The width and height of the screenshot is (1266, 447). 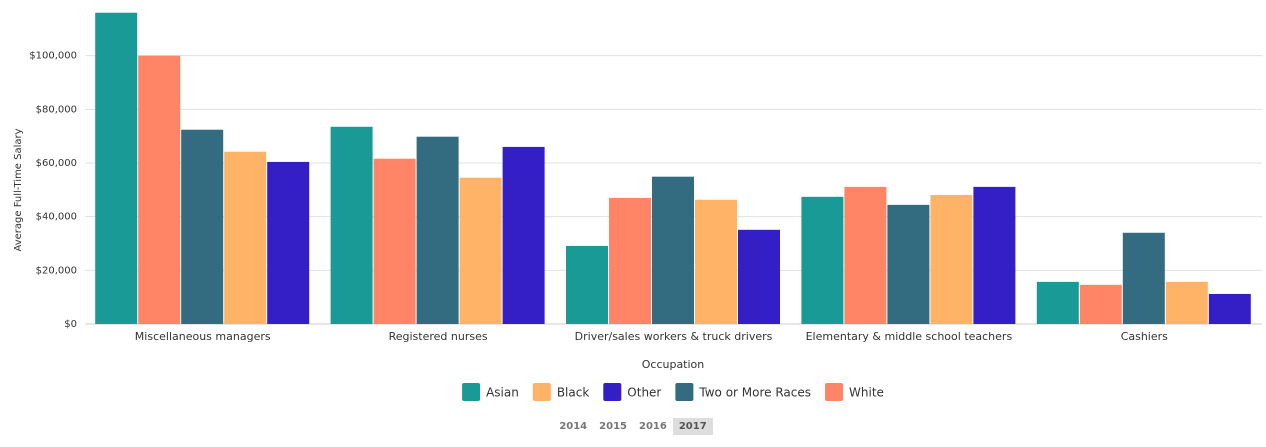 What do you see at coordinates (18, 189) in the screenshot?
I see `y-axis-label: Average Full-Time Salary` at bounding box center [18, 189].